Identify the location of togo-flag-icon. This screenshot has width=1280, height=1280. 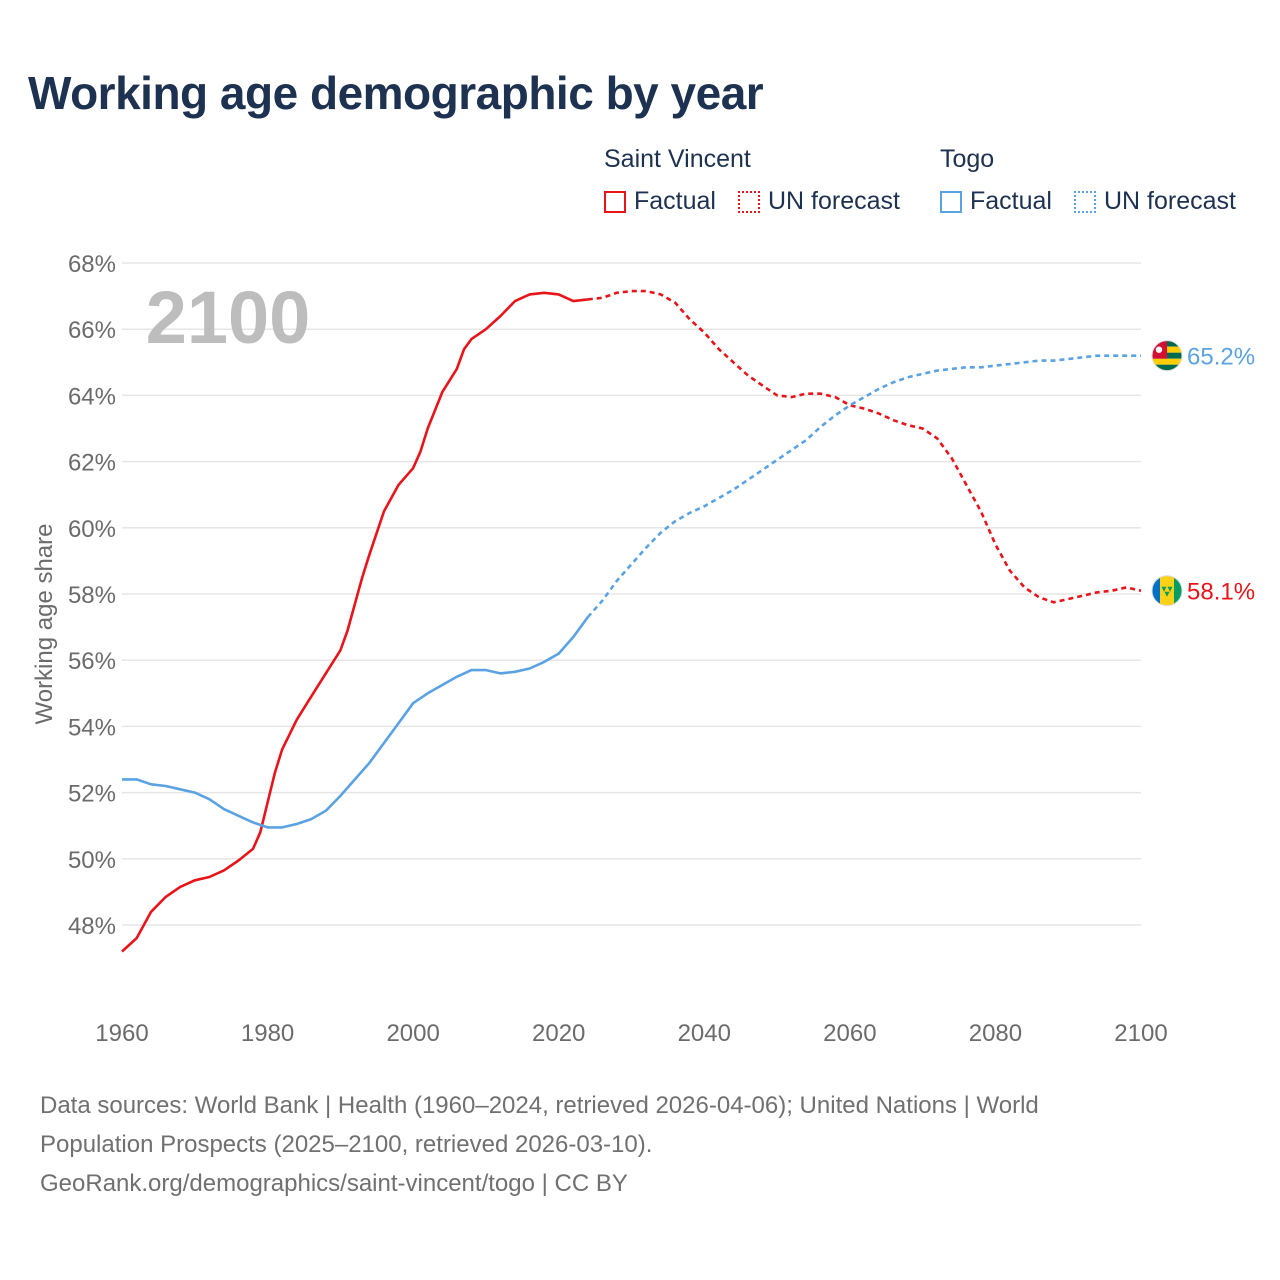
(1167, 356).